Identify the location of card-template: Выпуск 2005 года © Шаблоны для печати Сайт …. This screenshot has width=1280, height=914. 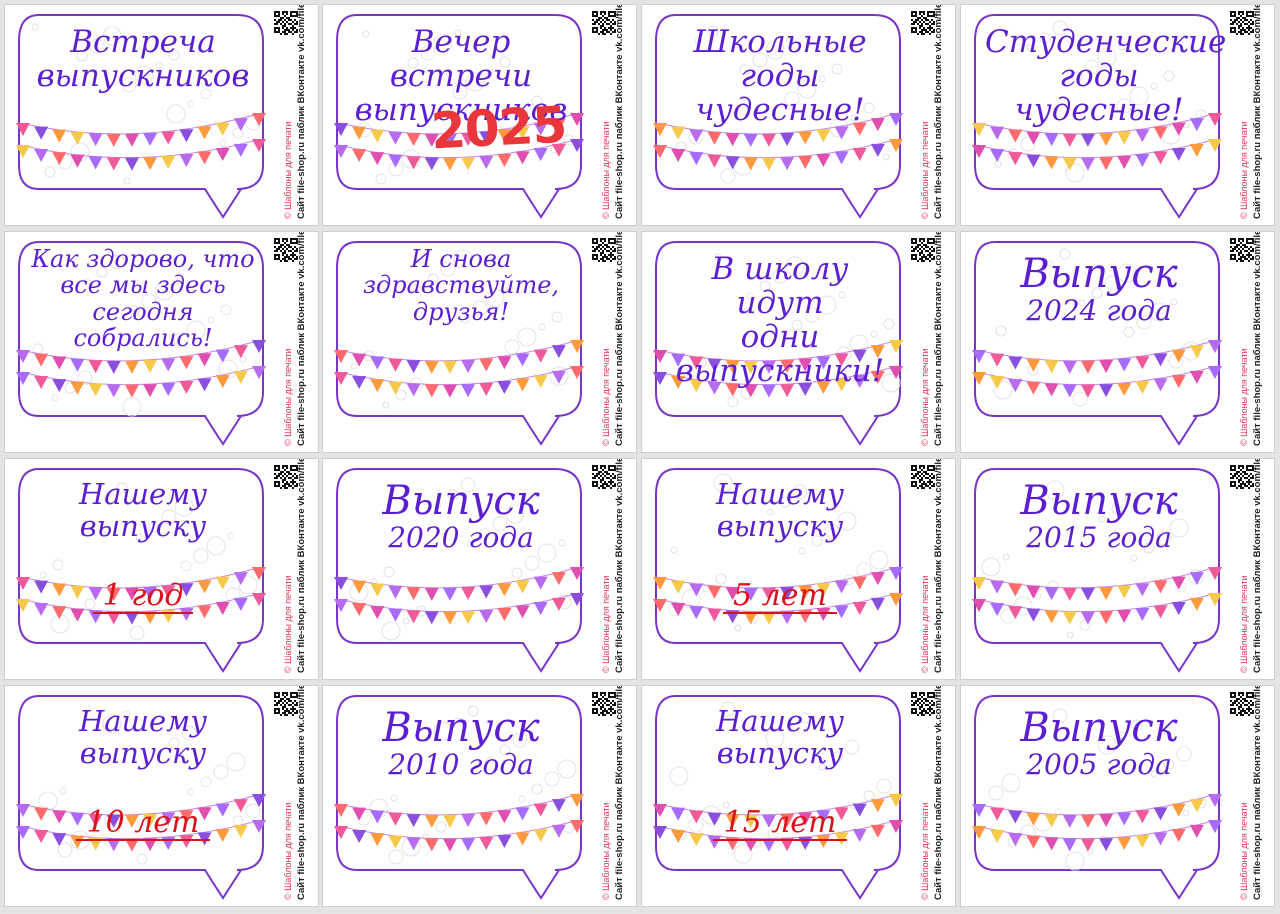
(1117, 796).